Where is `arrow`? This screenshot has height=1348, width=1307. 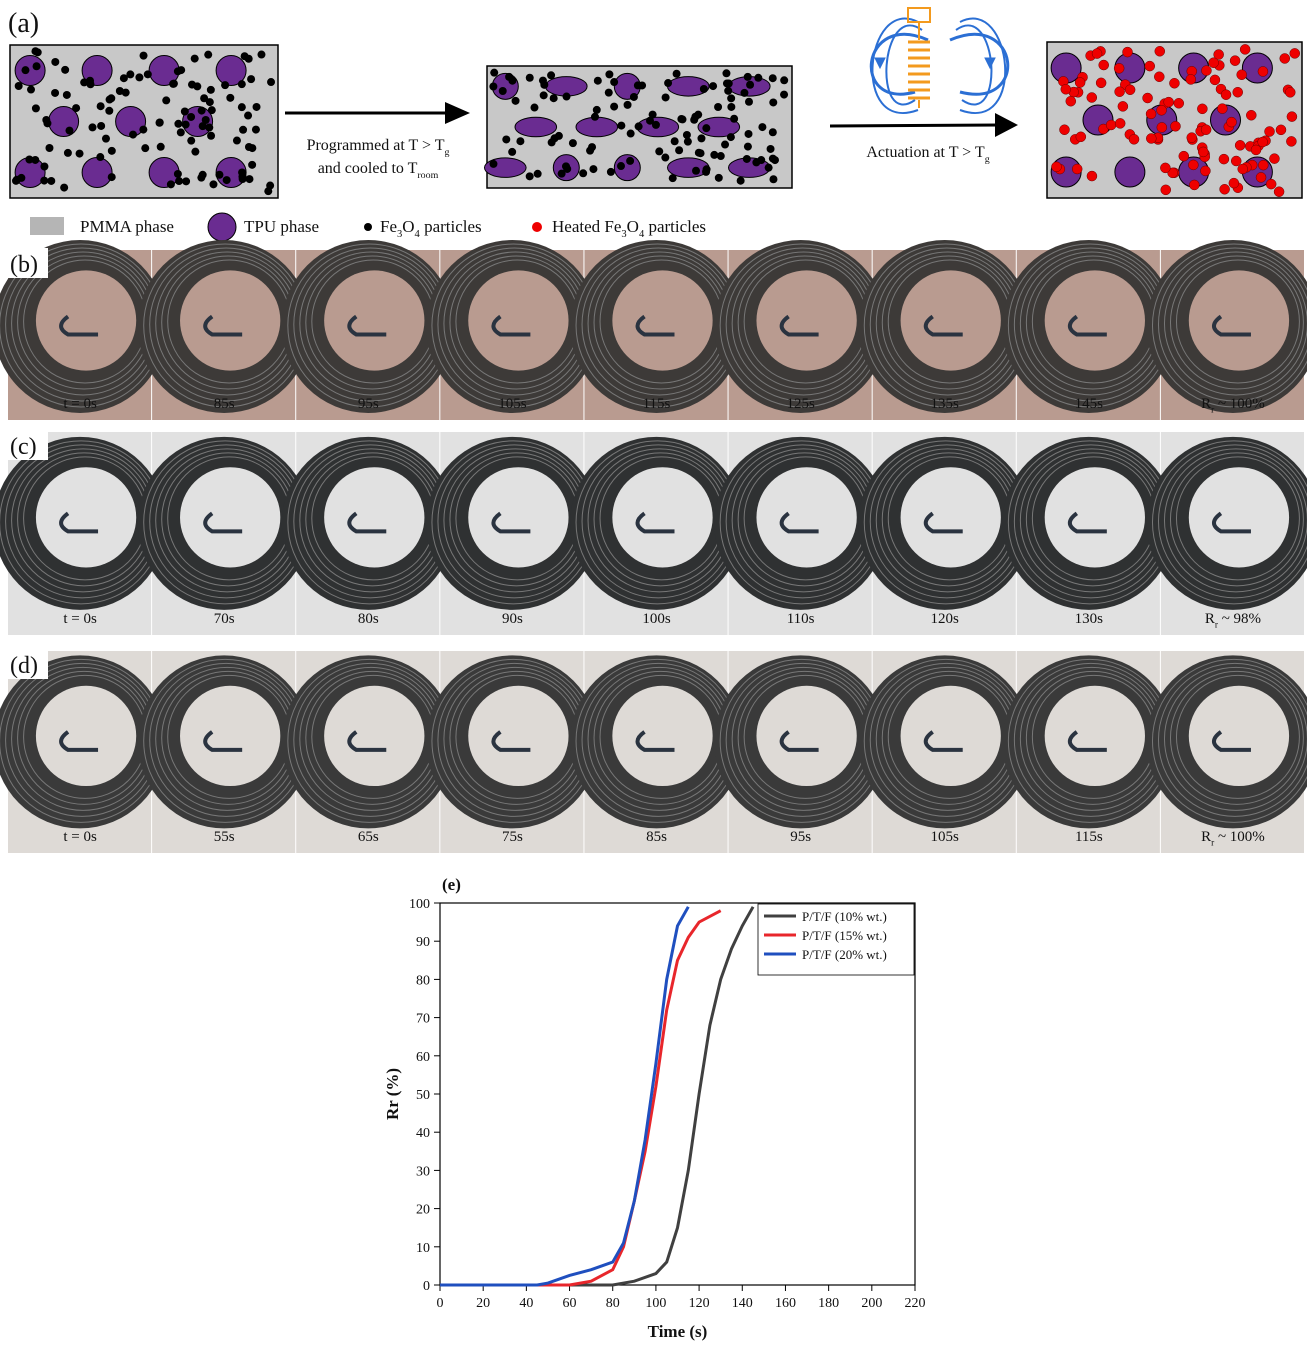
arrow is located at coordinates (915, 125).